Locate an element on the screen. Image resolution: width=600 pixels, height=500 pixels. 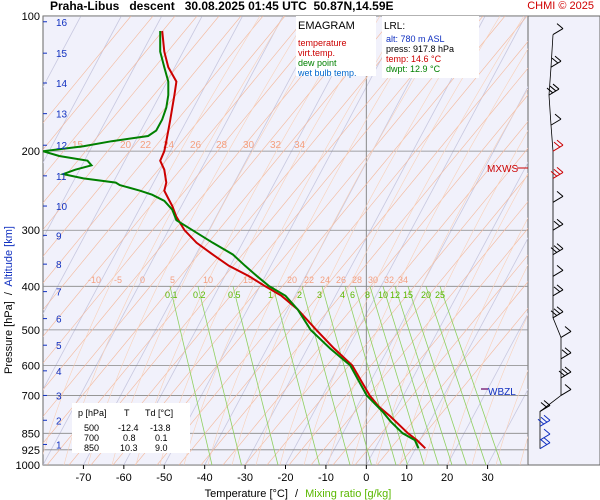
legend-virt-temp: virt.temp. is located at coordinates (316, 53).